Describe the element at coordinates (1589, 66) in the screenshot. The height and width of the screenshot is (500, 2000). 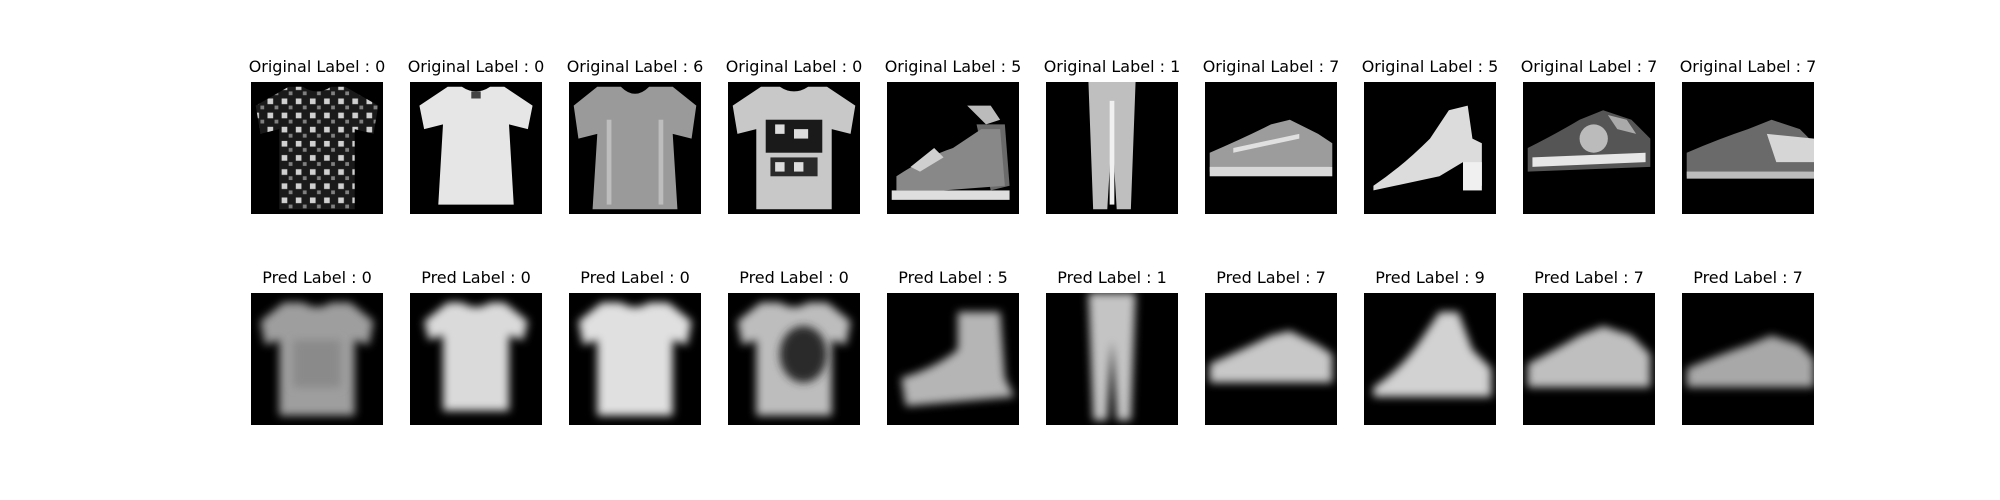
I see `original-label-9: Original Label : 7` at that location.